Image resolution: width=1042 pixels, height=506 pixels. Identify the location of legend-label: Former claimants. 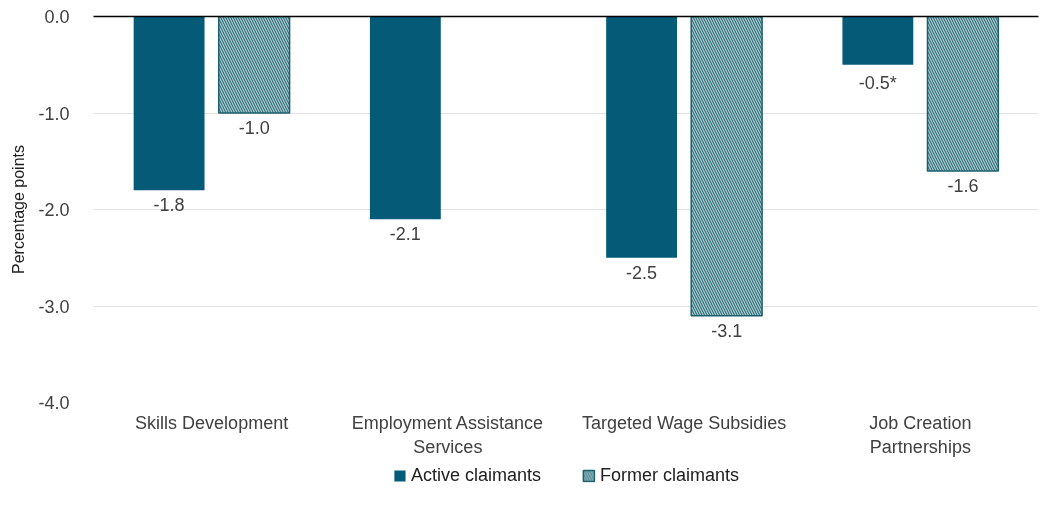
(670, 475).